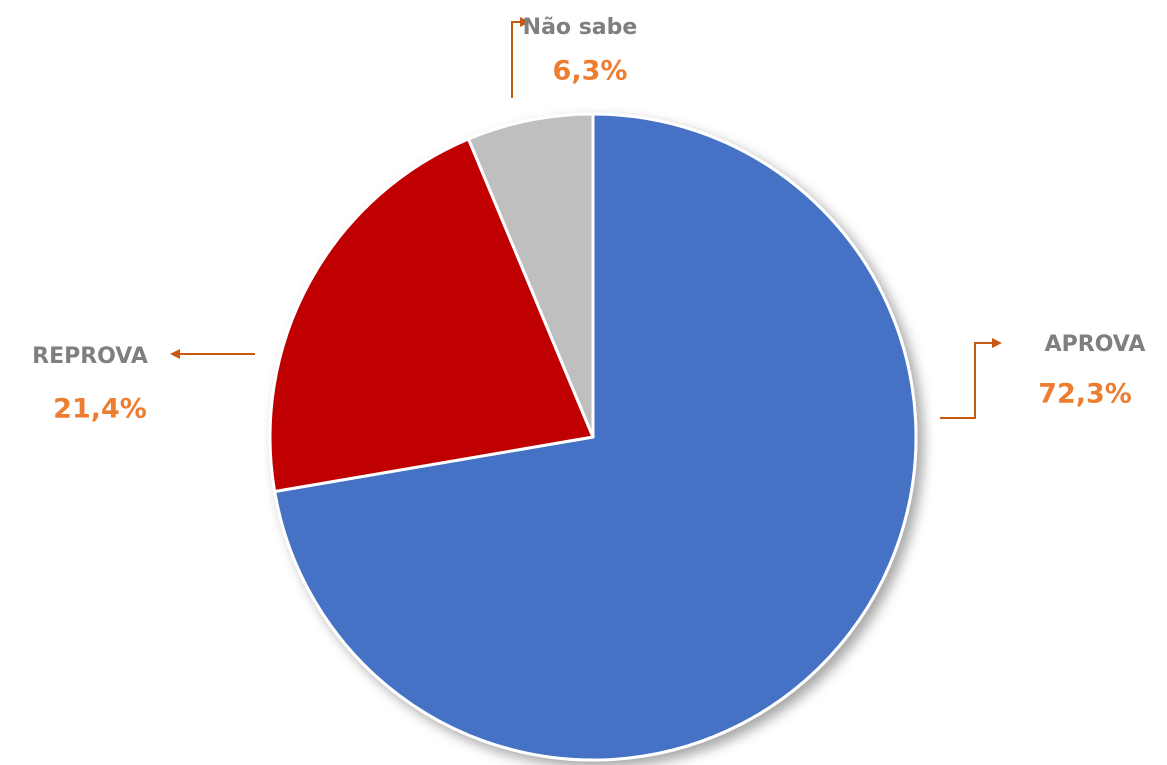 The height and width of the screenshot is (765, 1167). I want to click on value-label: 72,3%, so click(1085, 394).